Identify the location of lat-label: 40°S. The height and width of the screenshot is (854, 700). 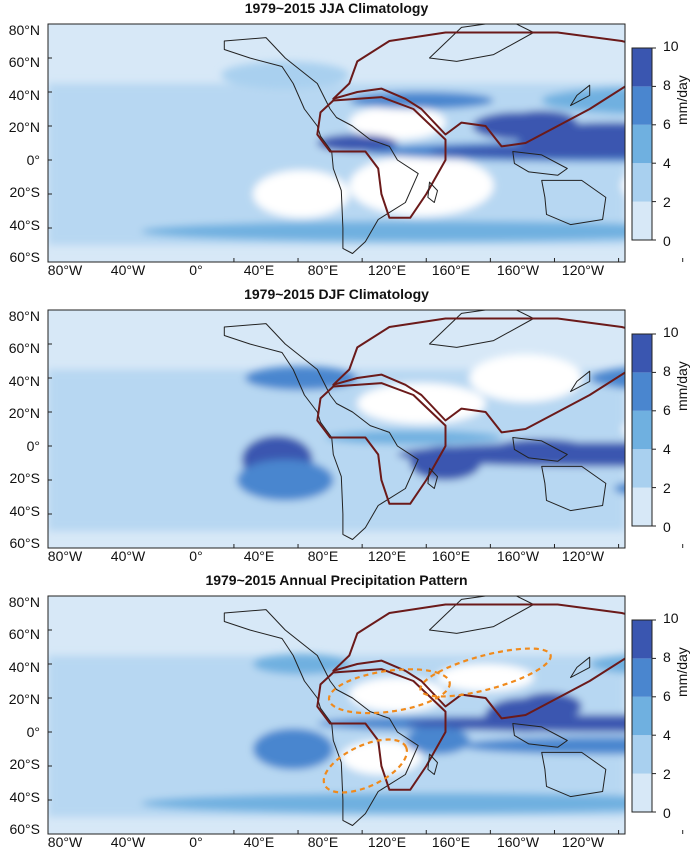
(24, 511).